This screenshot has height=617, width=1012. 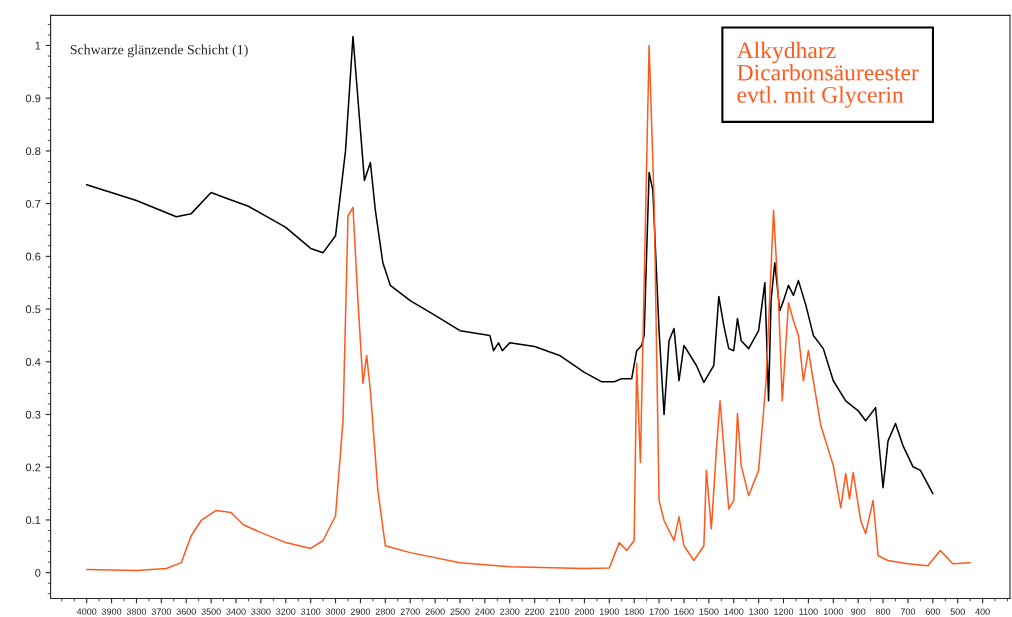 What do you see at coordinates (784, 611) in the screenshot?
I see `x-tick-label: 1200` at bounding box center [784, 611].